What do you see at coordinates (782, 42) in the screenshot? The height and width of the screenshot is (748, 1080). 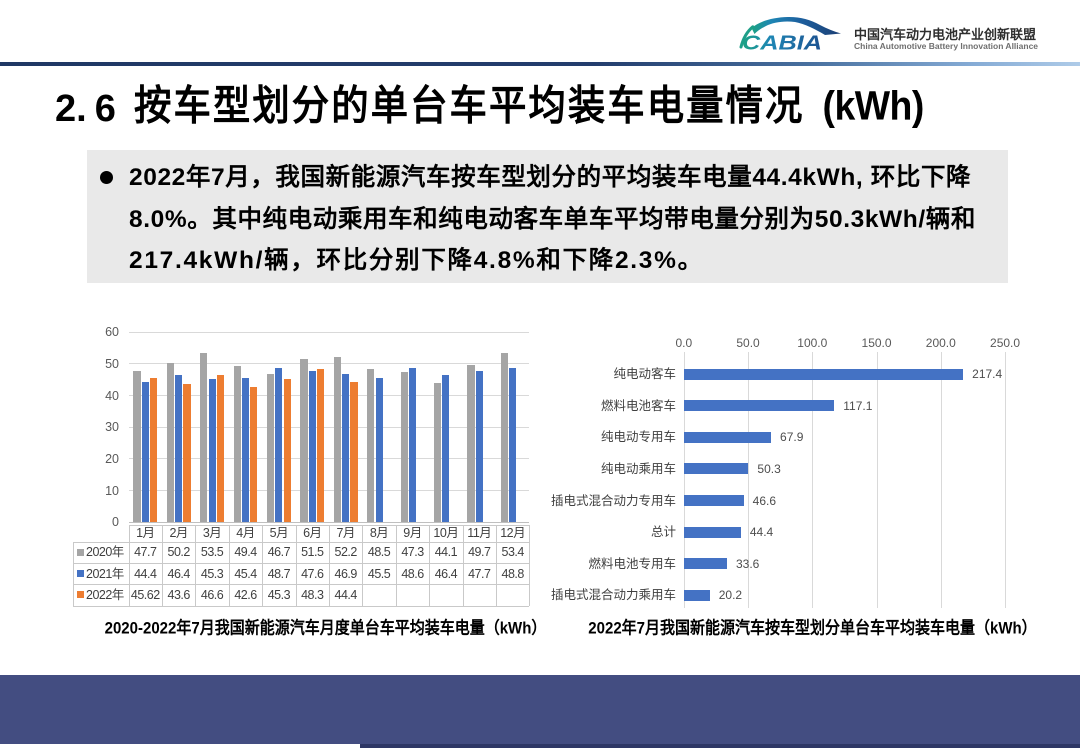 I see `svg-text: CABIA` at bounding box center [782, 42].